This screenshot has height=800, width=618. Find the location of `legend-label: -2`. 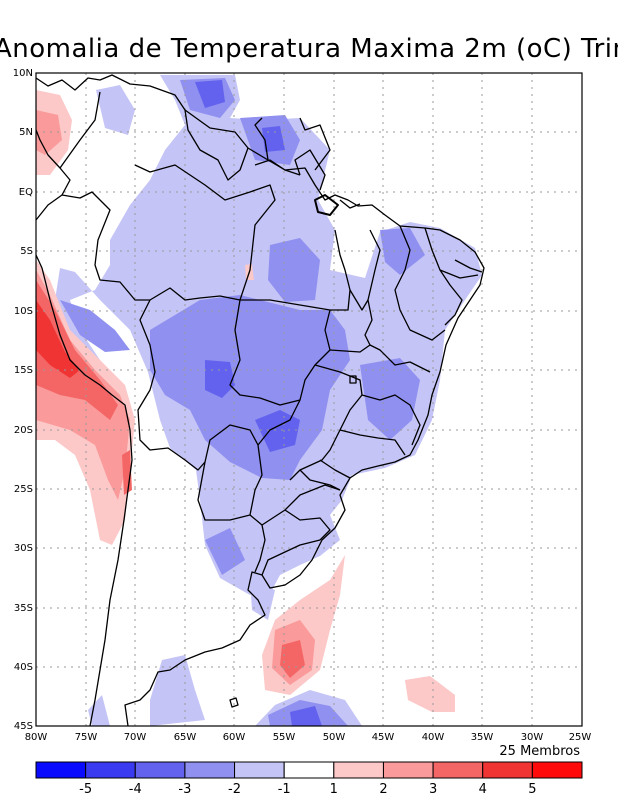

legend-label: -2 is located at coordinates (234, 789).